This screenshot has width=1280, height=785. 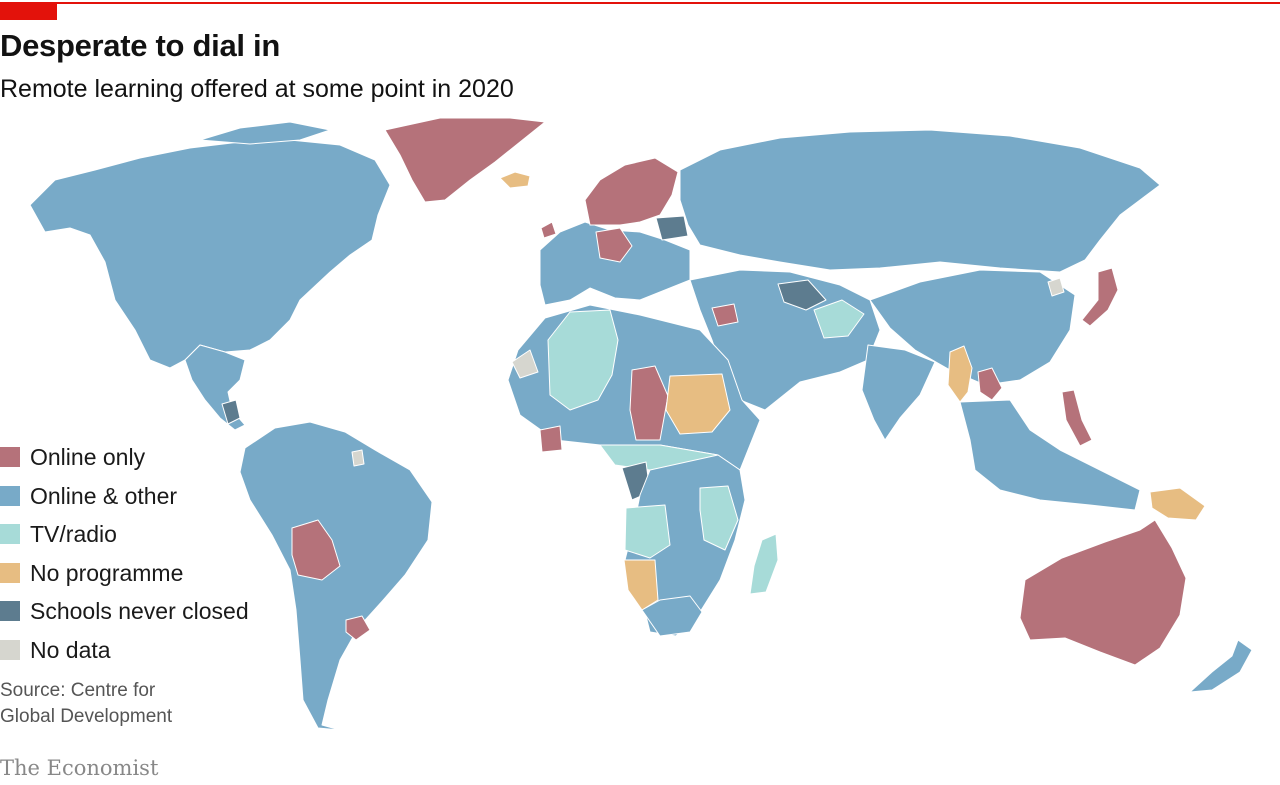 What do you see at coordinates (641, 585) in the screenshot?
I see `region-namibia` at bounding box center [641, 585].